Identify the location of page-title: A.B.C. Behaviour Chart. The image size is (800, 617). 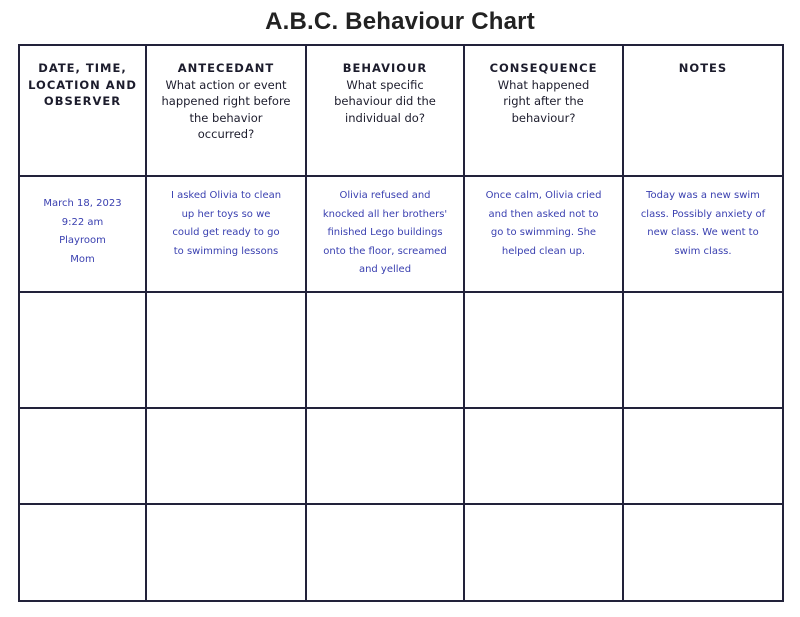
(400, 21).